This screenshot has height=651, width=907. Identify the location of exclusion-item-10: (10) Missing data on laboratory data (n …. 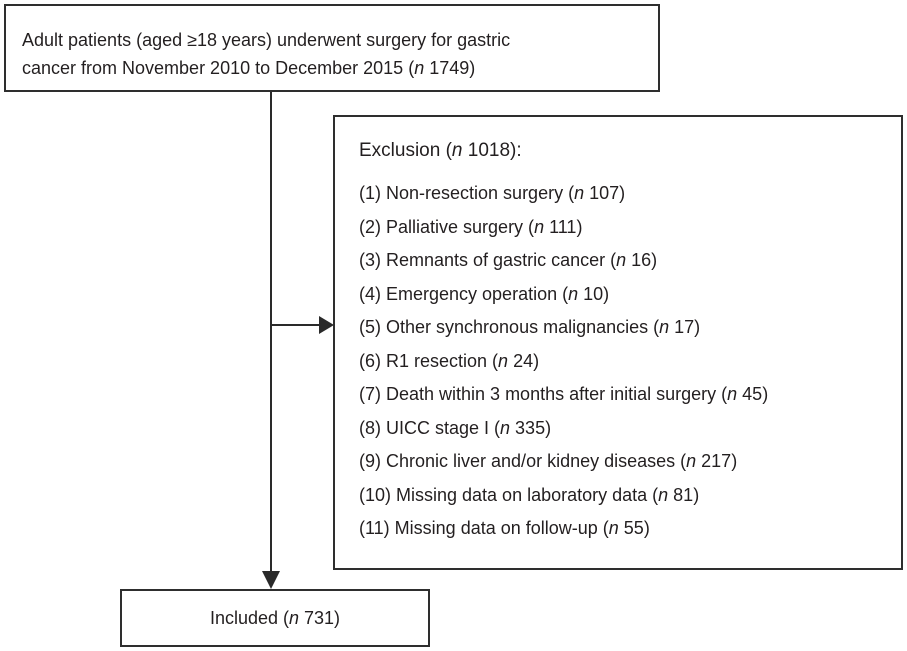
(529, 494).